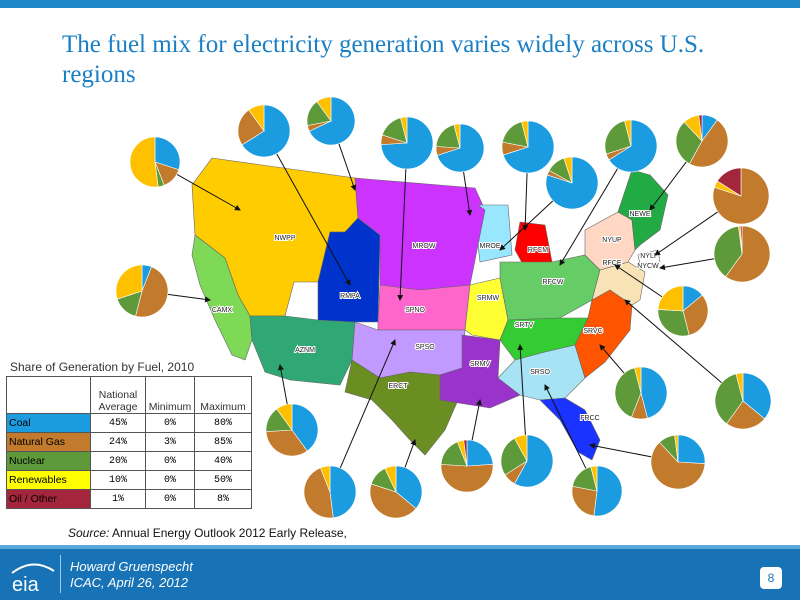 This screenshot has height=600, width=800. What do you see at coordinates (460, 148) in the screenshot?
I see `pie-mroe-slice-coal` at bounding box center [460, 148].